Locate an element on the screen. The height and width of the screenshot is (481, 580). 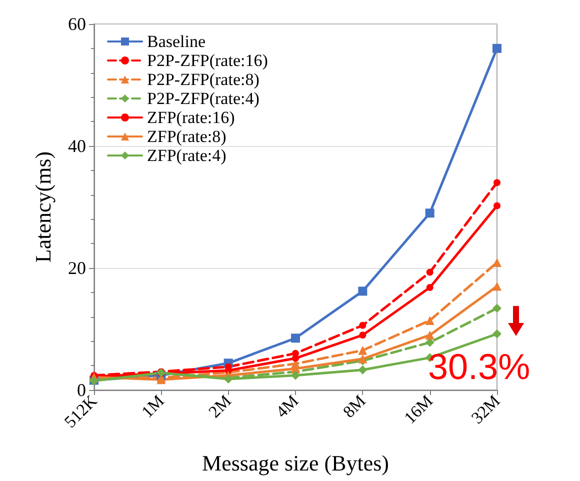
y-tick-label: 0 is located at coordinates (81, 390).